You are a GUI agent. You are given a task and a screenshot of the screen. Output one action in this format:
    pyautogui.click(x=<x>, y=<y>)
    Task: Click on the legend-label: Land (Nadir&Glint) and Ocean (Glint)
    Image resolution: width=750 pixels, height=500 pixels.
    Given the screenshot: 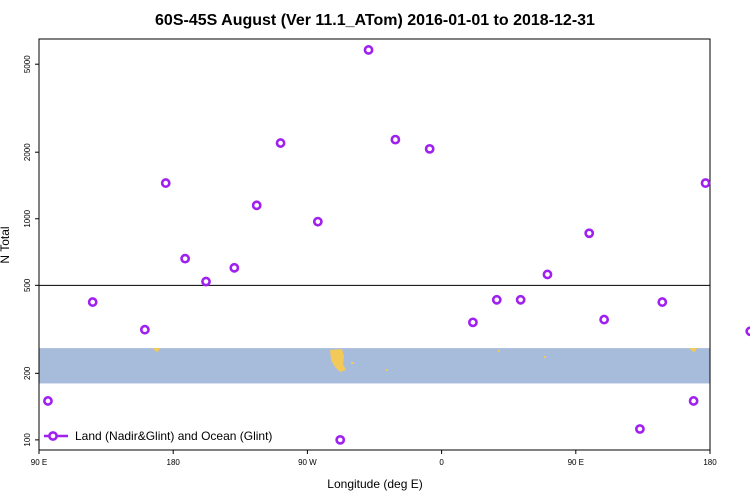 What is the action you would take?
    pyautogui.click(x=173, y=436)
    